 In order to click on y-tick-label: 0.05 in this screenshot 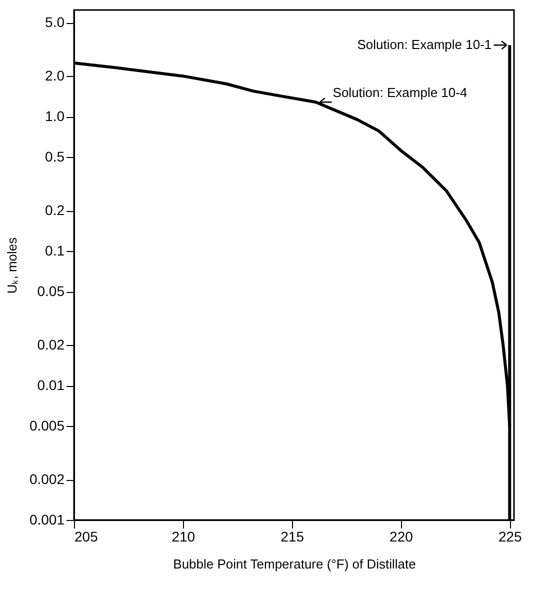, I will do `click(51, 291)`.